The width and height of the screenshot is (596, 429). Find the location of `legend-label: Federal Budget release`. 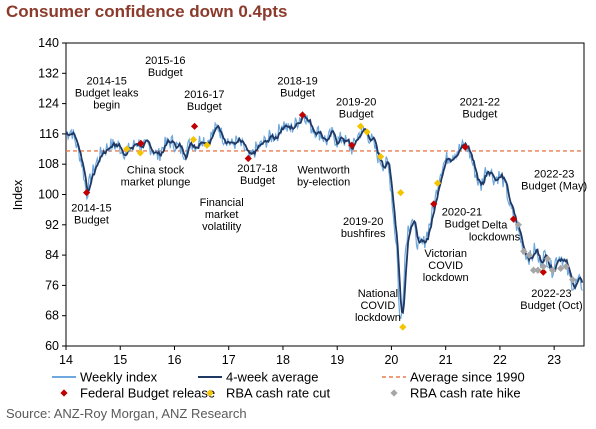

legend-label: Federal Budget release is located at coordinates (147, 393).